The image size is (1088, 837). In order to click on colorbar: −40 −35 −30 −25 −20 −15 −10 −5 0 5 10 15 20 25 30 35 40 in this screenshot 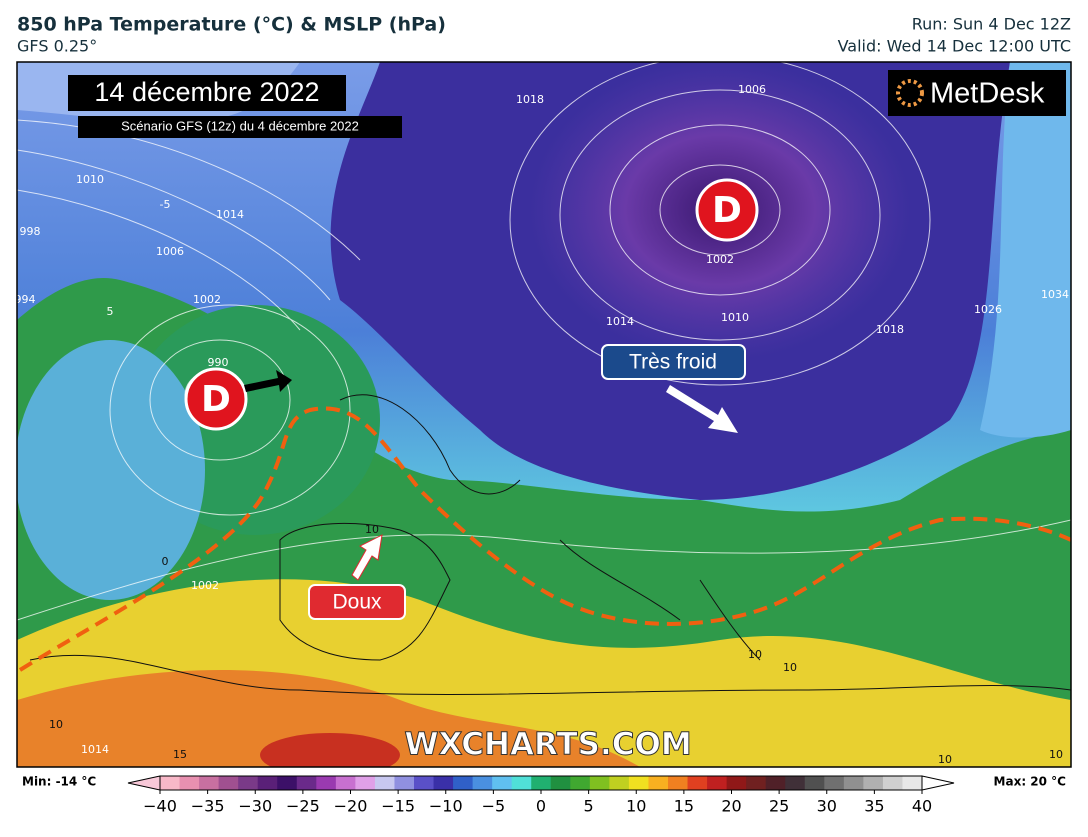, I will do `click(541, 795)`.